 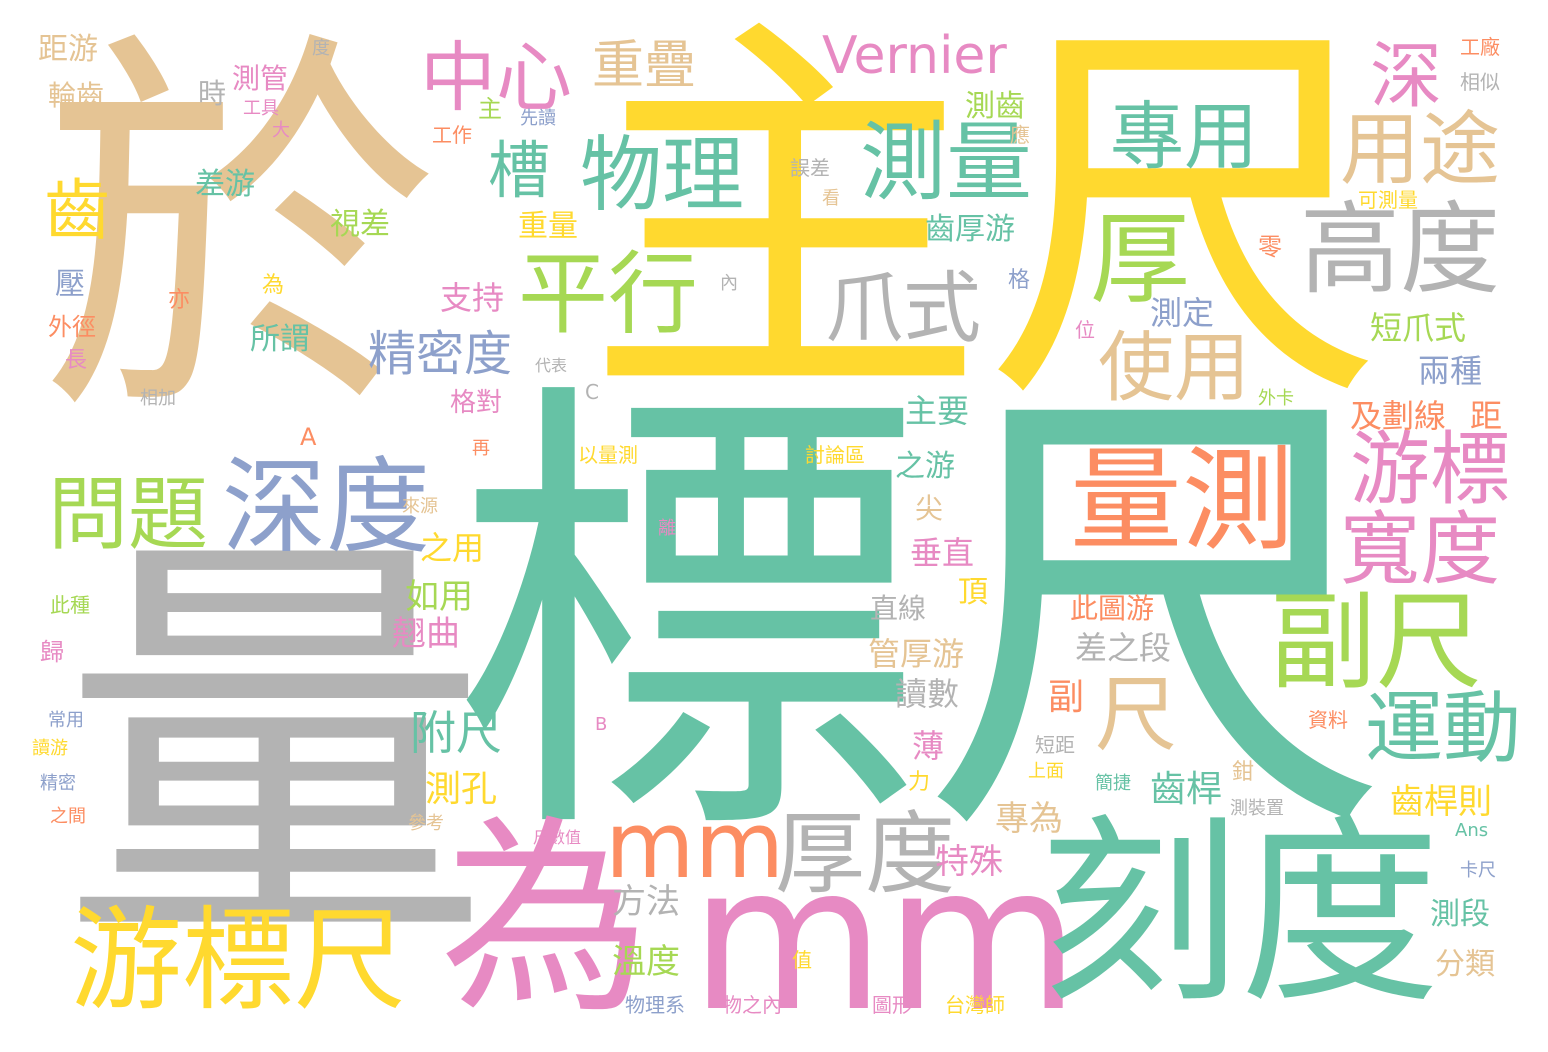 What do you see at coordinates (321, 48) in the screenshot?
I see `word: 度` at bounding box center [321, 48].